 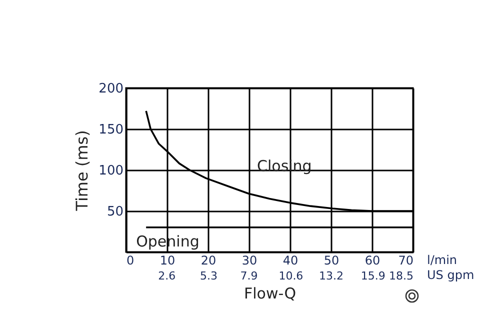 What do you see at coordinates (291, 276) in the screenshot?
I see `x2-tick-label: 10.6` at bounding box center [291, 276].